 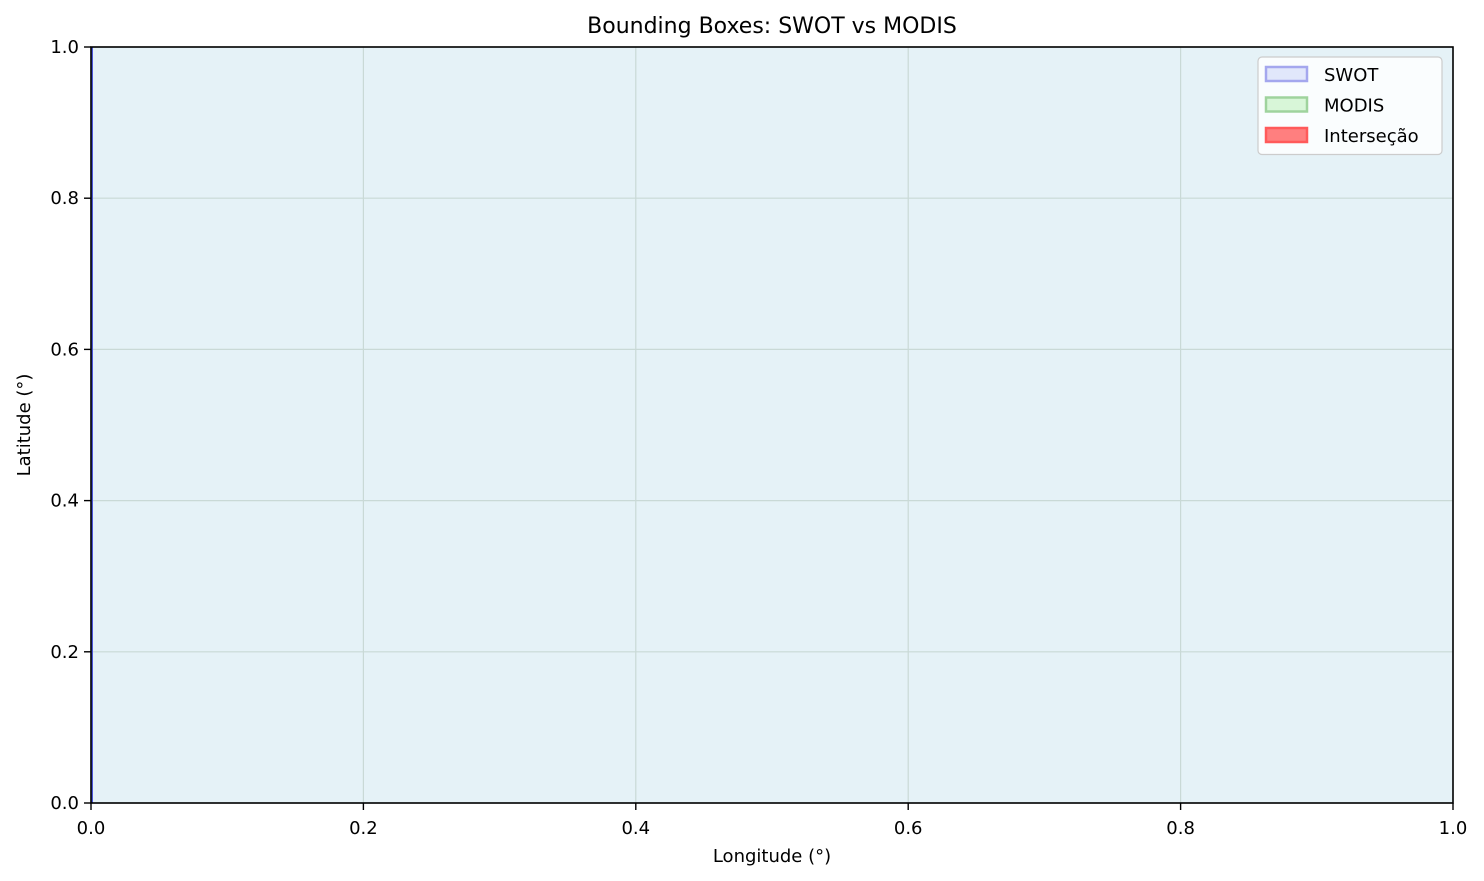 What do you see at coordinates (1354, 106) in the screenshot?
I see `legend-label-1: MODIS` at bounding box center [1354, 106].